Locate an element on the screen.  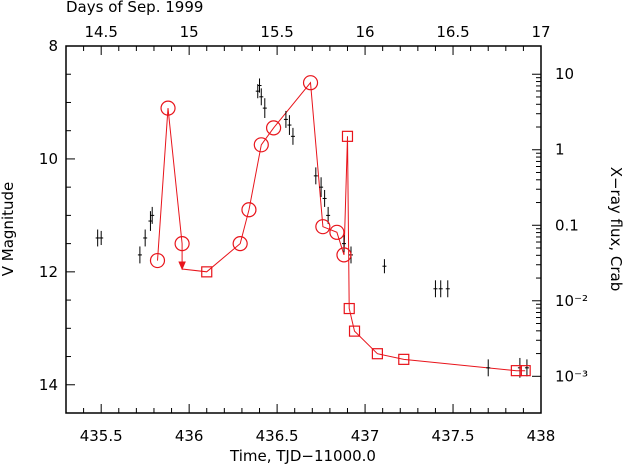
y-axis-label: V Magnitude is located at coordinates (8, 229).